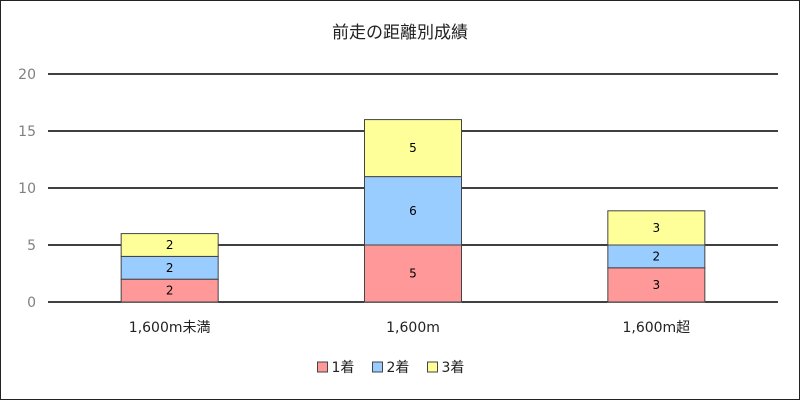  Describe the element at coordinates (400, 33) in the screenshot. I see `chart-title: 前走の距離別成績` at that location.